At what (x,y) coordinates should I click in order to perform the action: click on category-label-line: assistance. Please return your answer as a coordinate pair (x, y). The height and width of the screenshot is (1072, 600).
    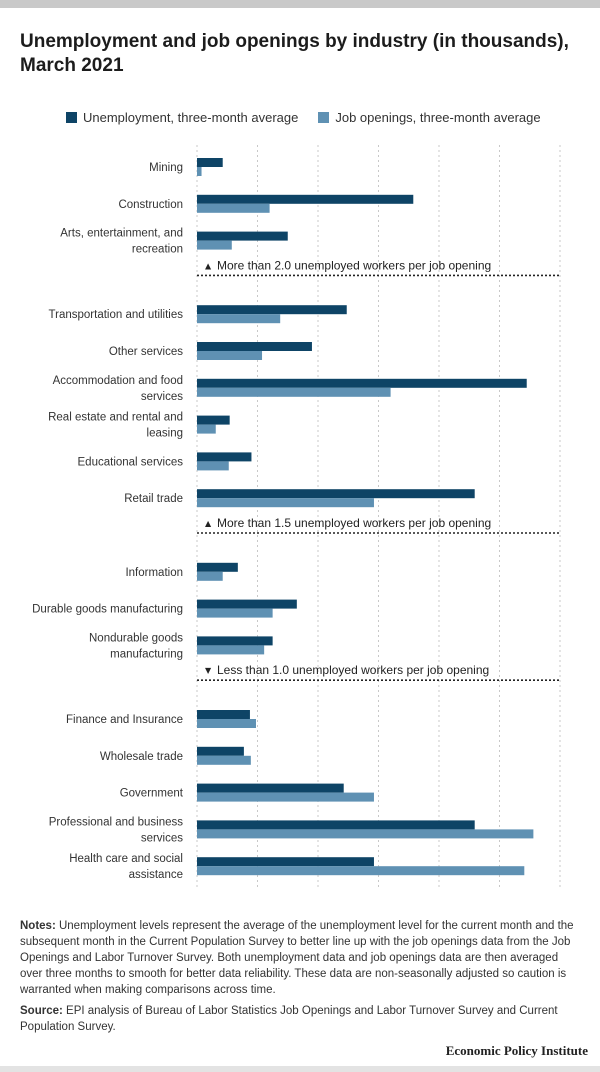
    Looking at the image, I should click on (156, 875).